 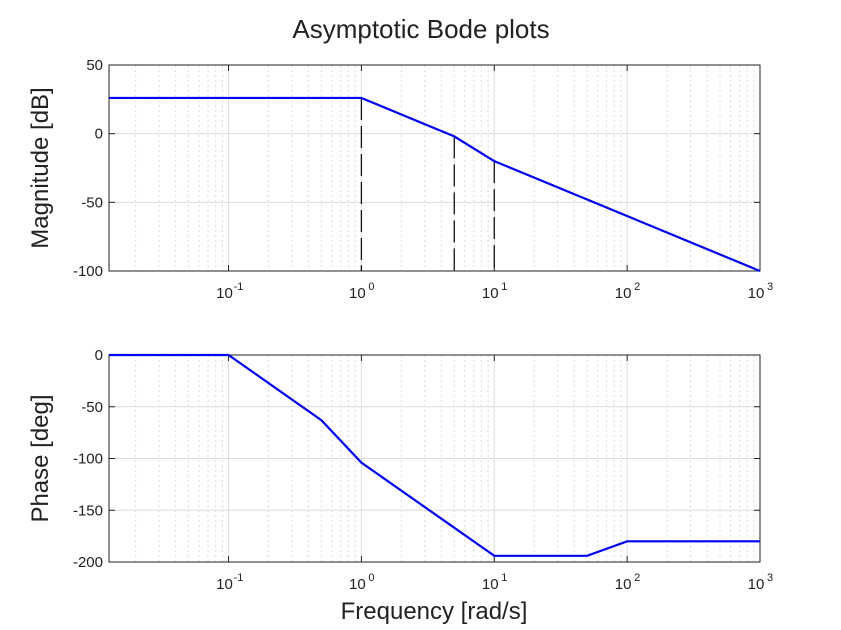 What do you see at coordinates (637, 578) in the screenshot?
I see `phase-x-tick-exponent: 2` at bounding box center [637, 578].